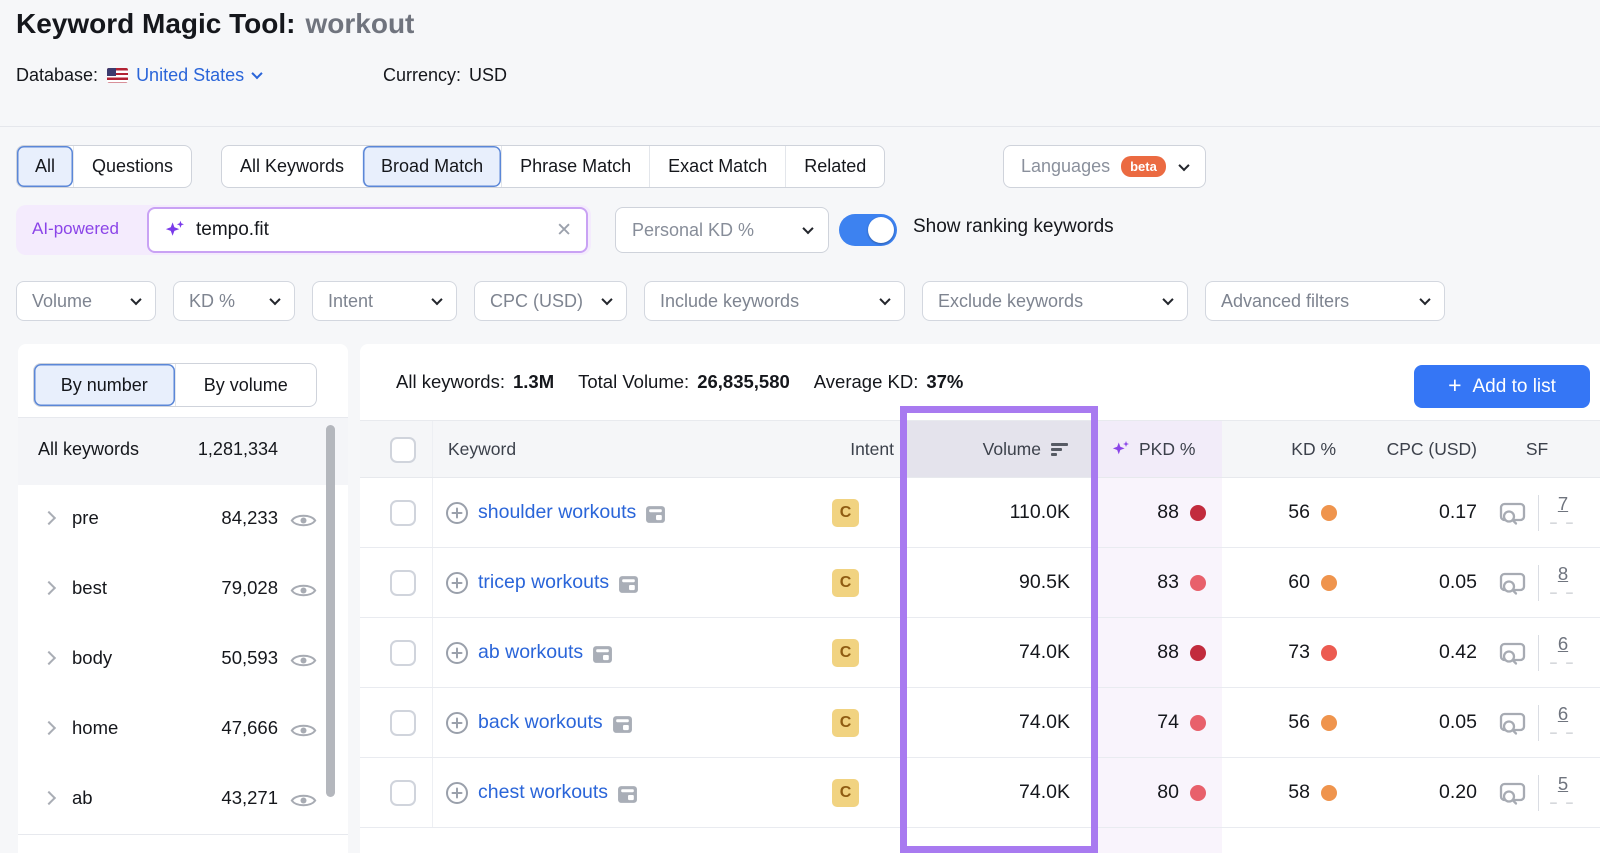 Image resolution: width=1600 pixels, height=853 pixels. What do you see at coordinates (722, 230) in the screenshot?
I see `personal-kd-dropdown: Personal KD %` at bounding box center [722, 230].